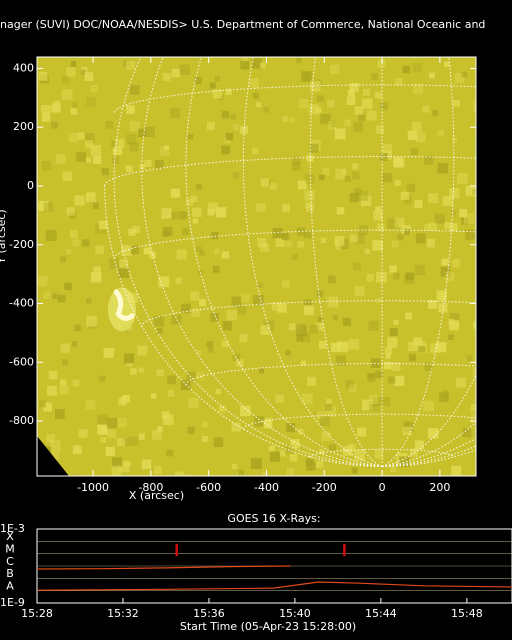  I want to click on y-tick-label: -600, so click(21, 361).